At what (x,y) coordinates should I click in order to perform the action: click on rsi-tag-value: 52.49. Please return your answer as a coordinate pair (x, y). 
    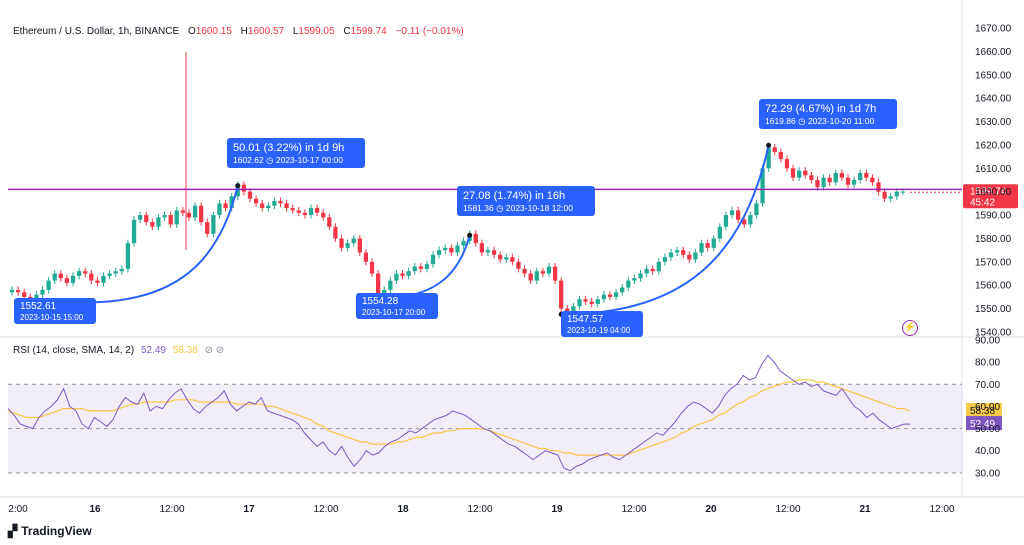
    Looking at the image, I should click on (982, 424).